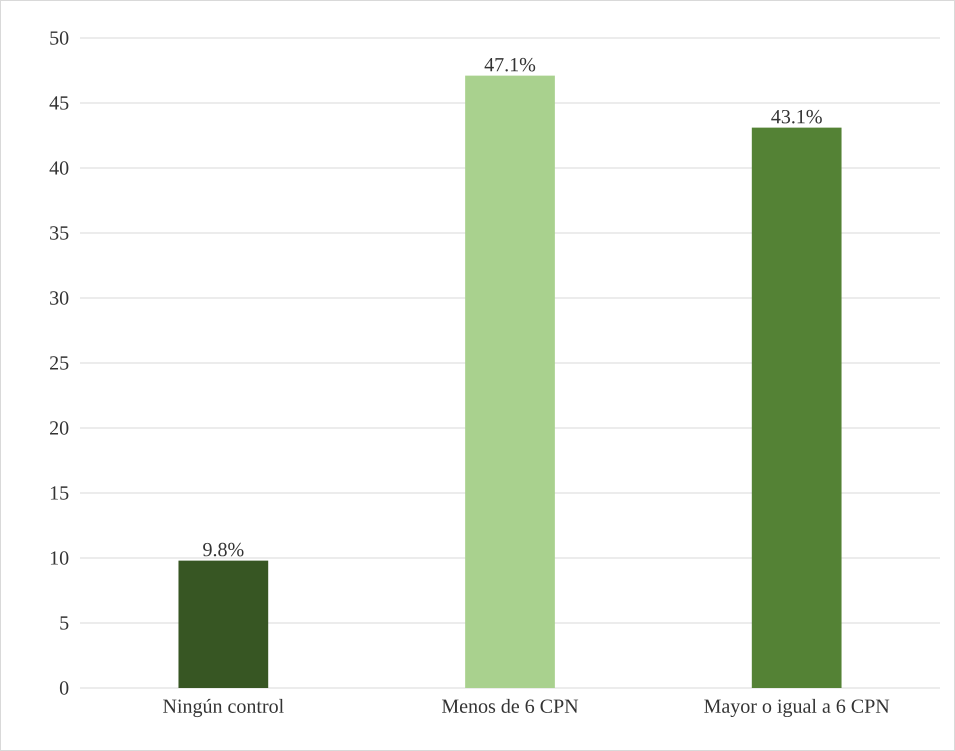  Describe the element at coordinates (59, 558) in the screenshot. I see `y-tick-label: 10` at that location.